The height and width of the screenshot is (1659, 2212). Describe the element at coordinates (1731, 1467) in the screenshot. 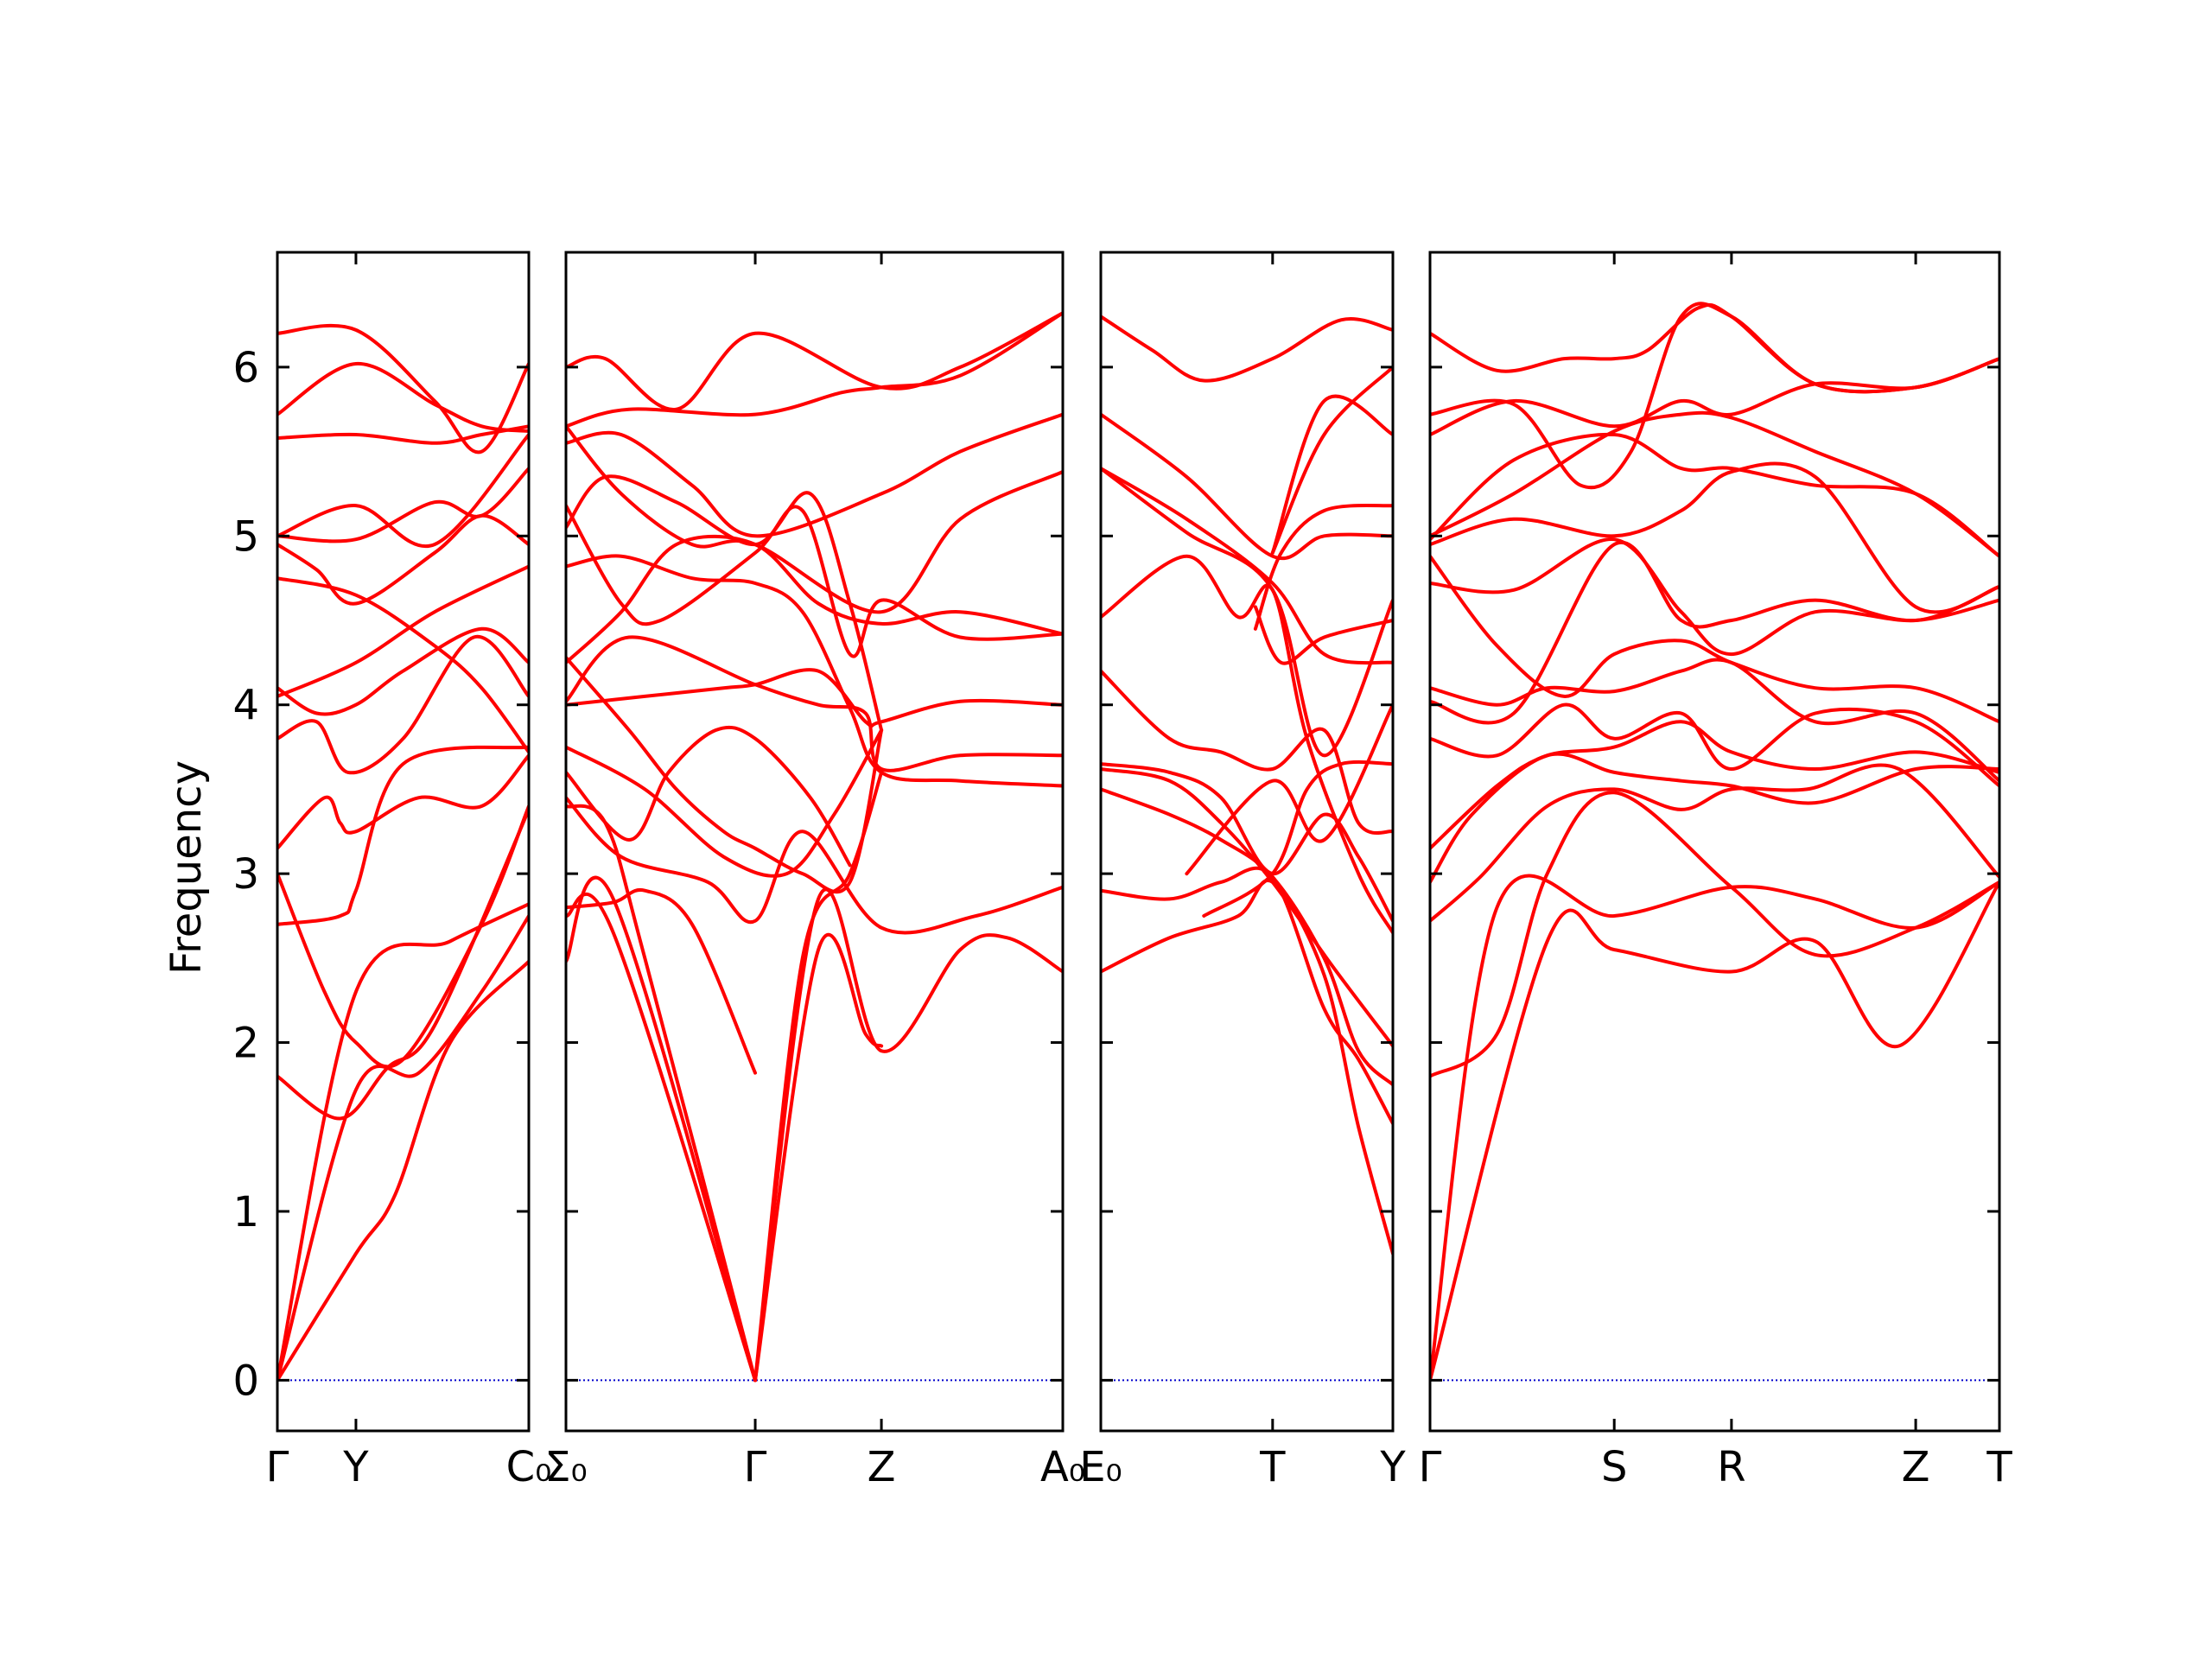

I see `x-tick-label: R` at that location.